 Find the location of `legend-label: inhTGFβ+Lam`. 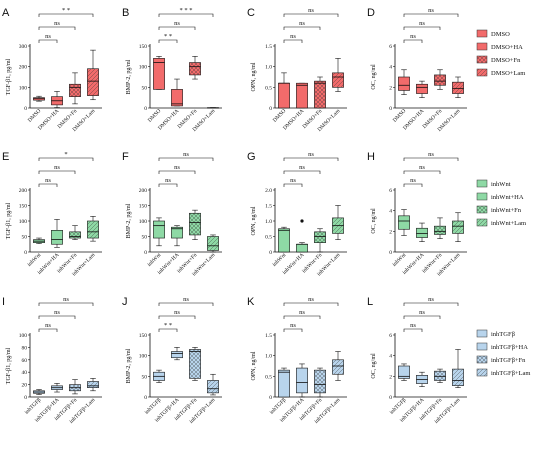

legend-label: inhTGFβ+Lam is located at coordinates (510, 373).